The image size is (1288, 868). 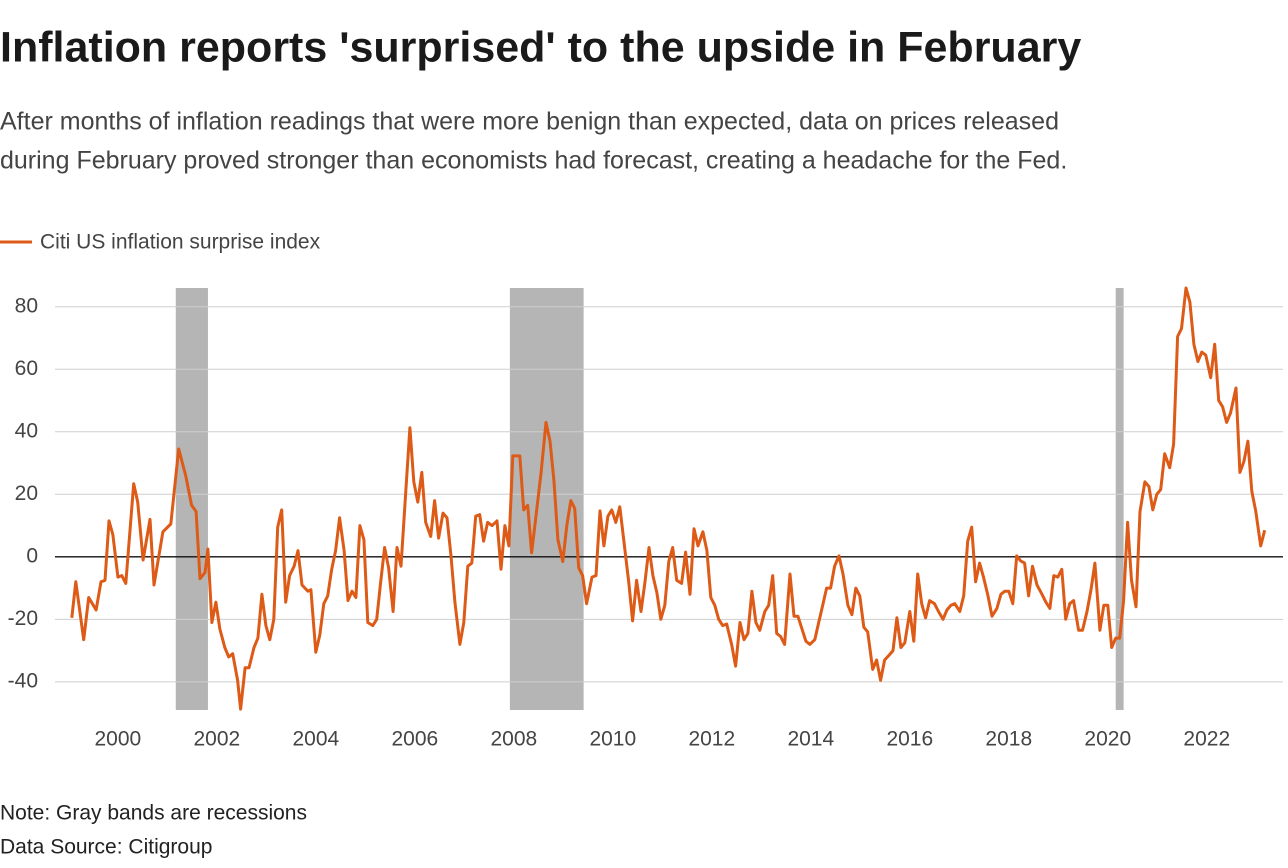 I want to click on x-tick-label: 2016, so click(x=909, y=739).